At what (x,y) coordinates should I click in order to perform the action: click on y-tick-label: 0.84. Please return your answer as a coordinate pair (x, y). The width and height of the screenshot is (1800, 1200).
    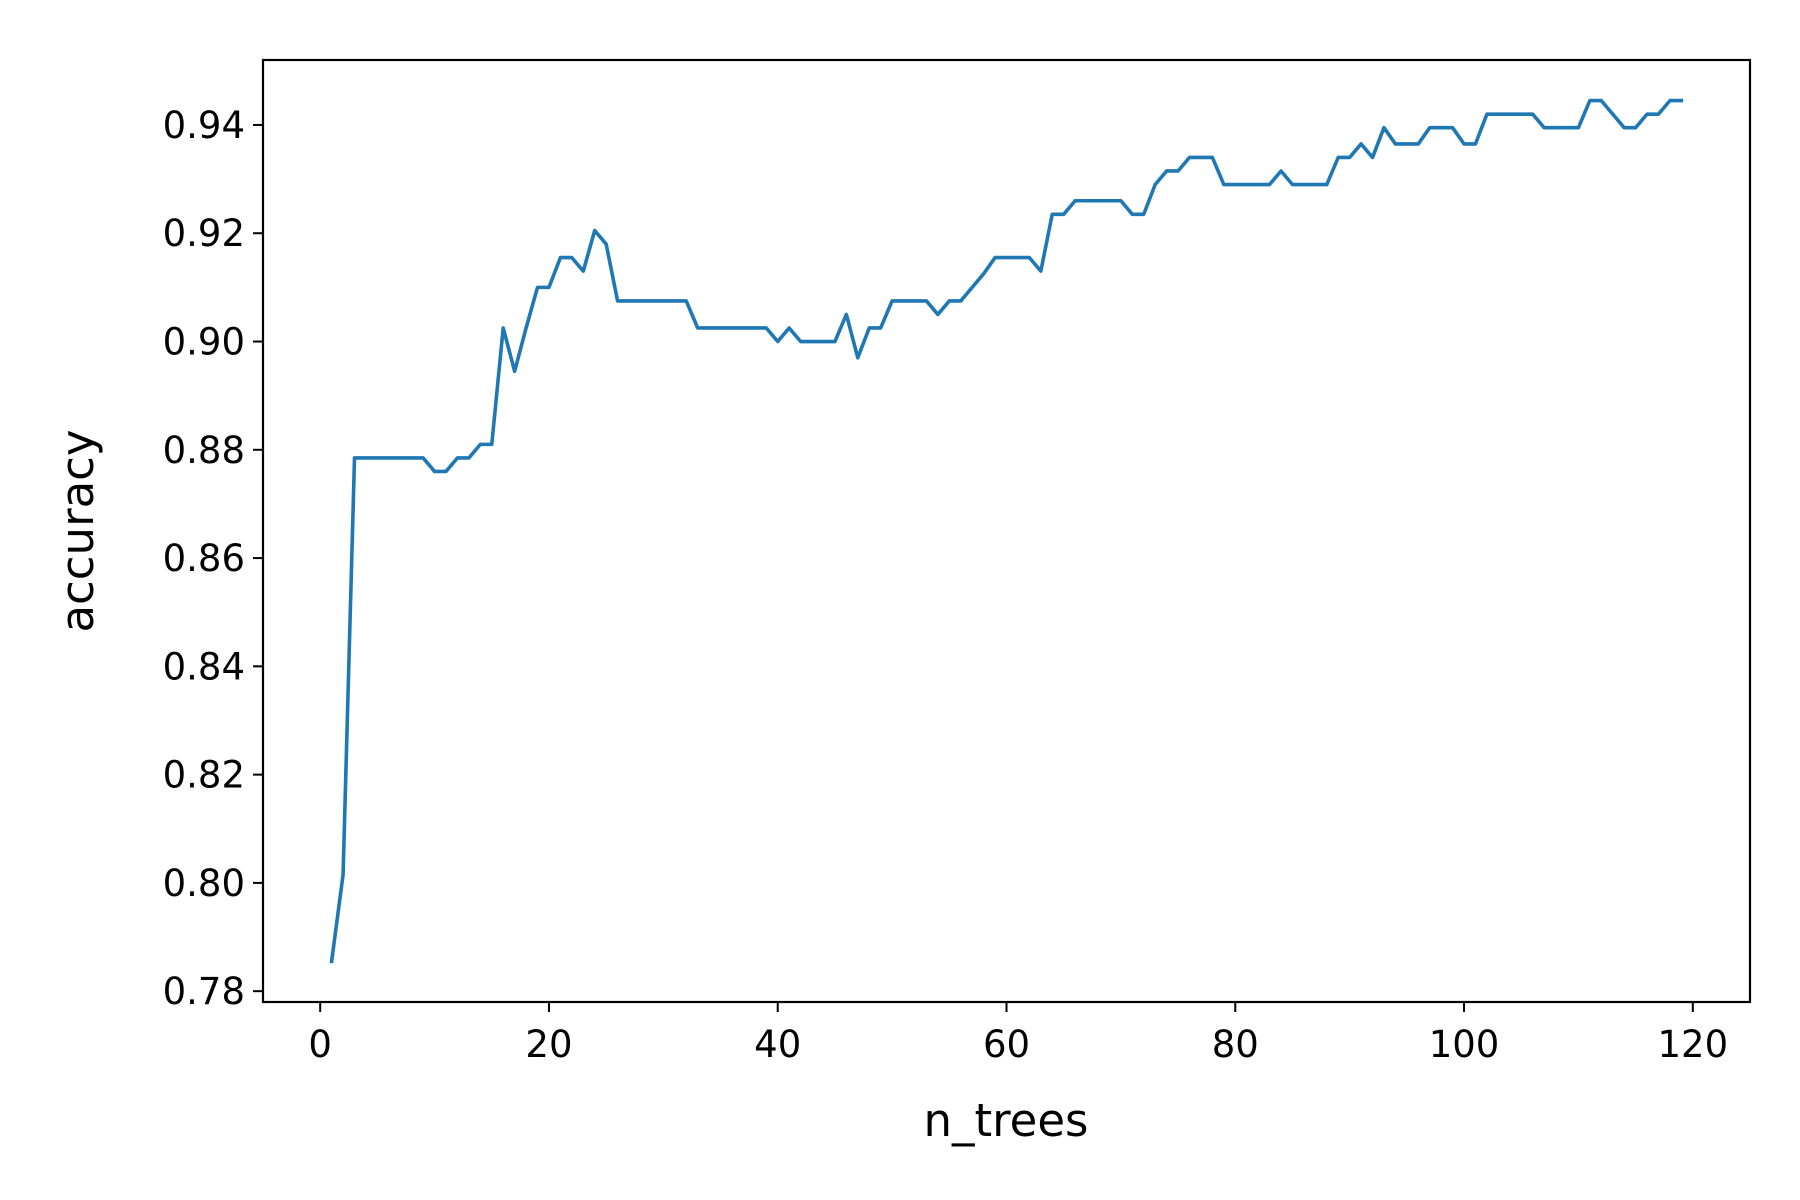
    Looking at the image, I should click on (204, 666).